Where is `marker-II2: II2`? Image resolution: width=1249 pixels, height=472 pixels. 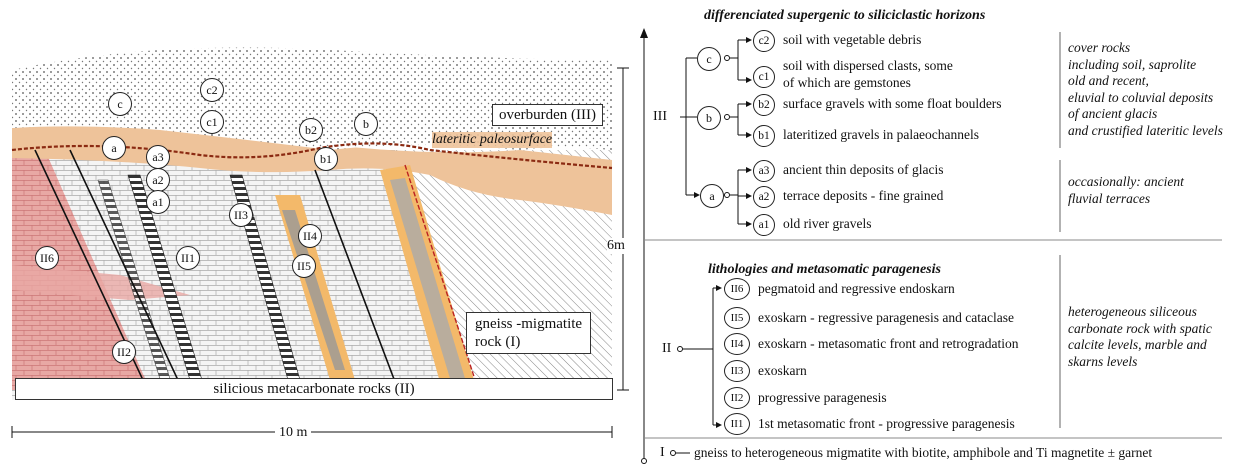
marker-II2: II2 is located at coordinates (124, 352).